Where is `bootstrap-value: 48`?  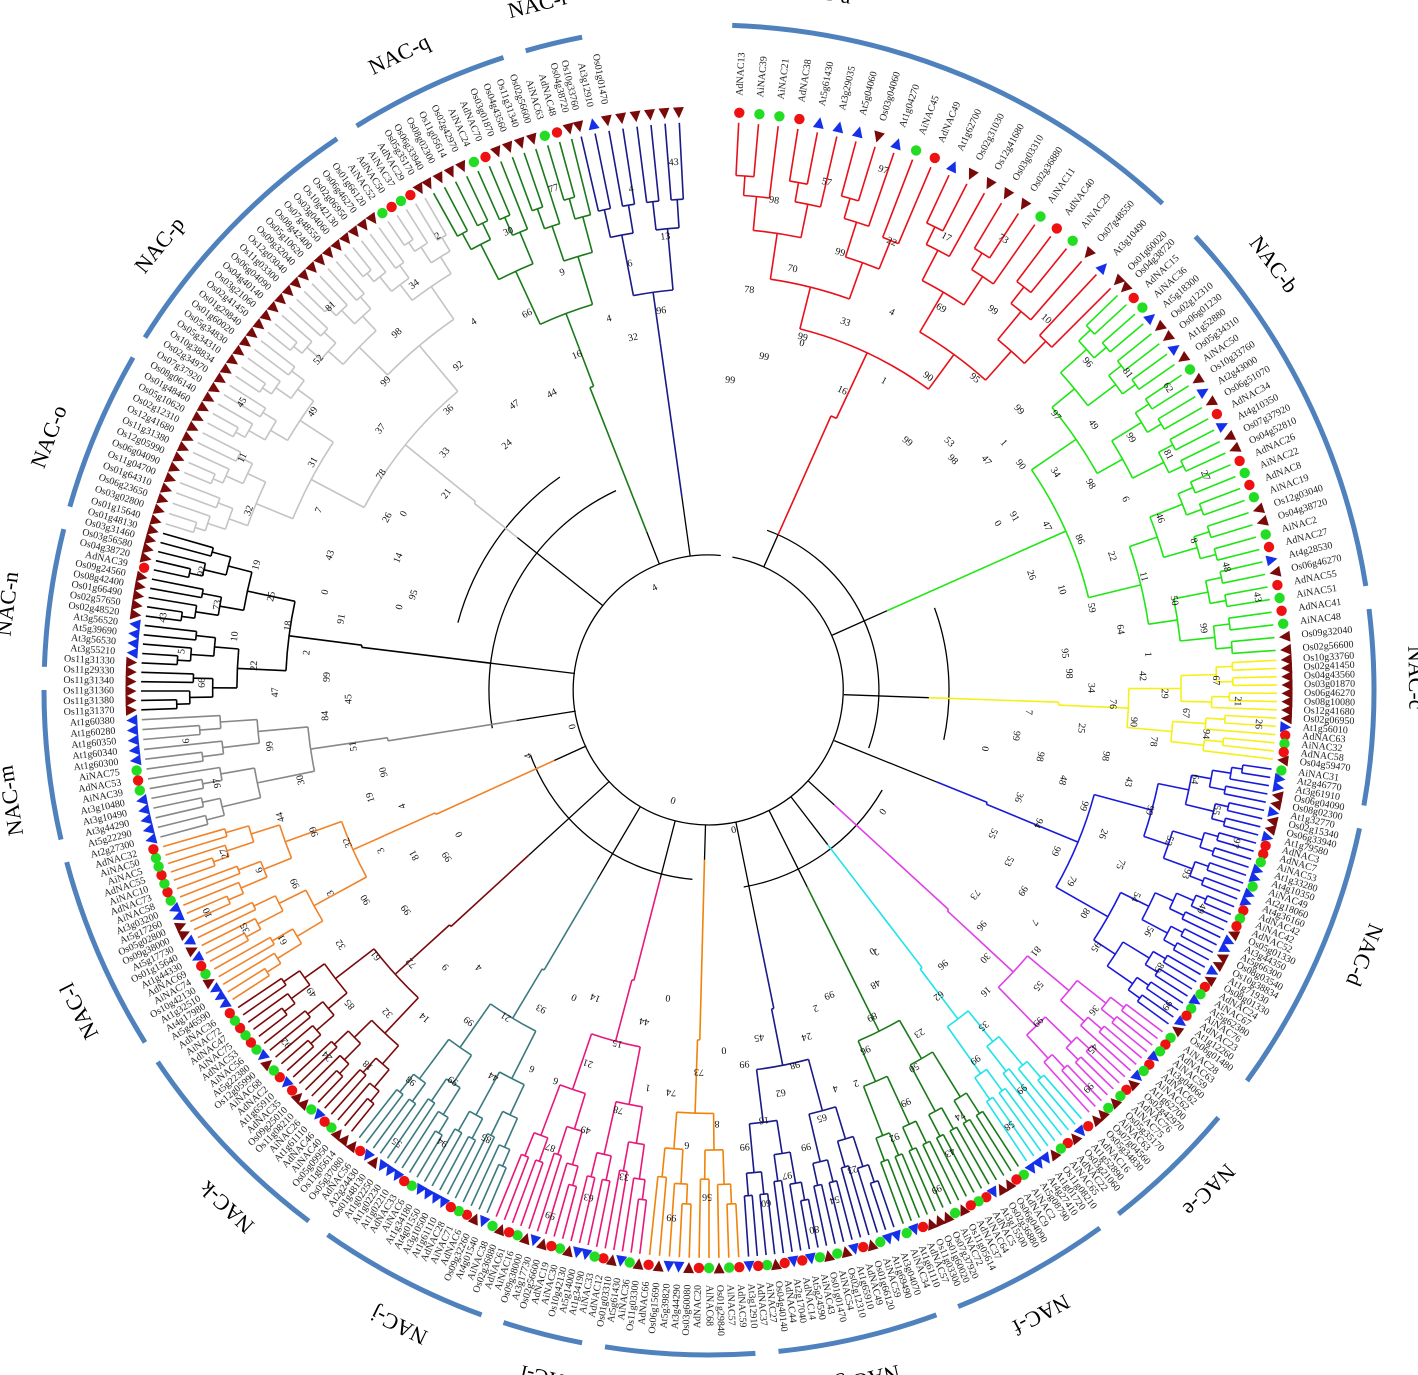
bootstrap-value: 48 is located at coordinates (1062, 780).